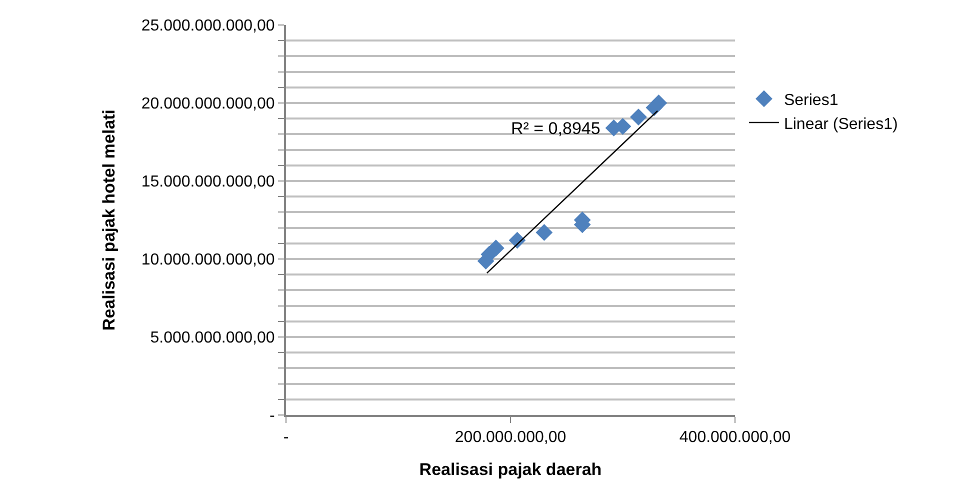 The height and width of the screenshot is (503, 976). I want to click on y-tick-label: 20.000.000.000,00, so click(208, 104).